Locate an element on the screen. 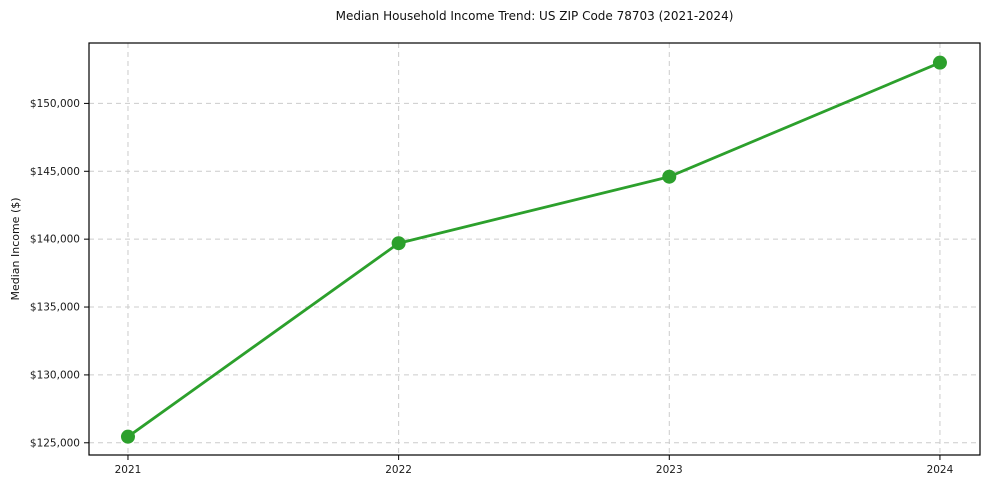 This screenshot has width=989, height=490. x-tick-label: 2023 is located at coordinates (669, 470).